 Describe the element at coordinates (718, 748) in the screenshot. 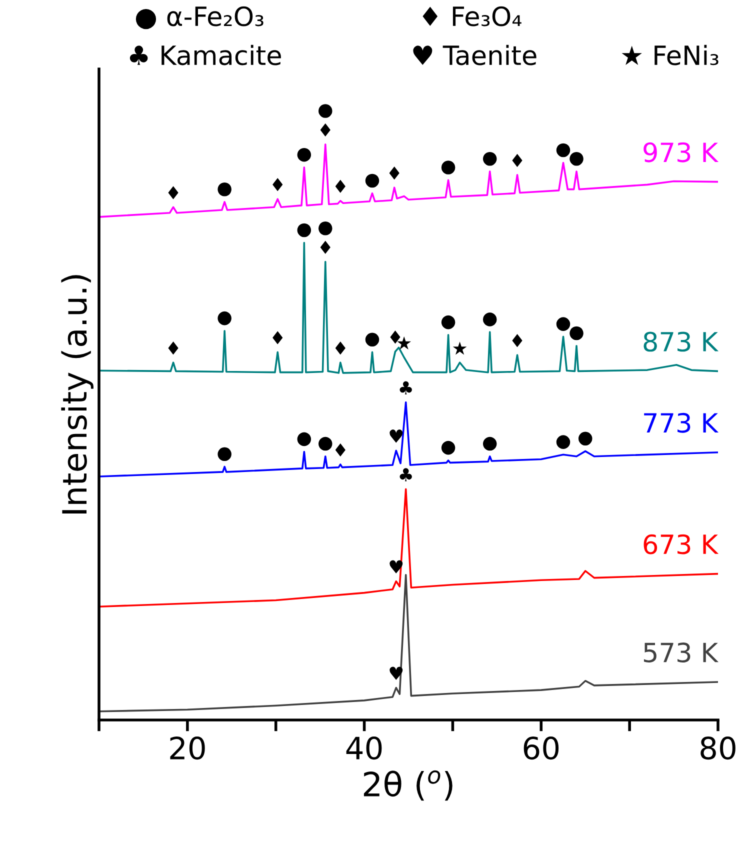

I see `x-tick-label: 80` at that location.